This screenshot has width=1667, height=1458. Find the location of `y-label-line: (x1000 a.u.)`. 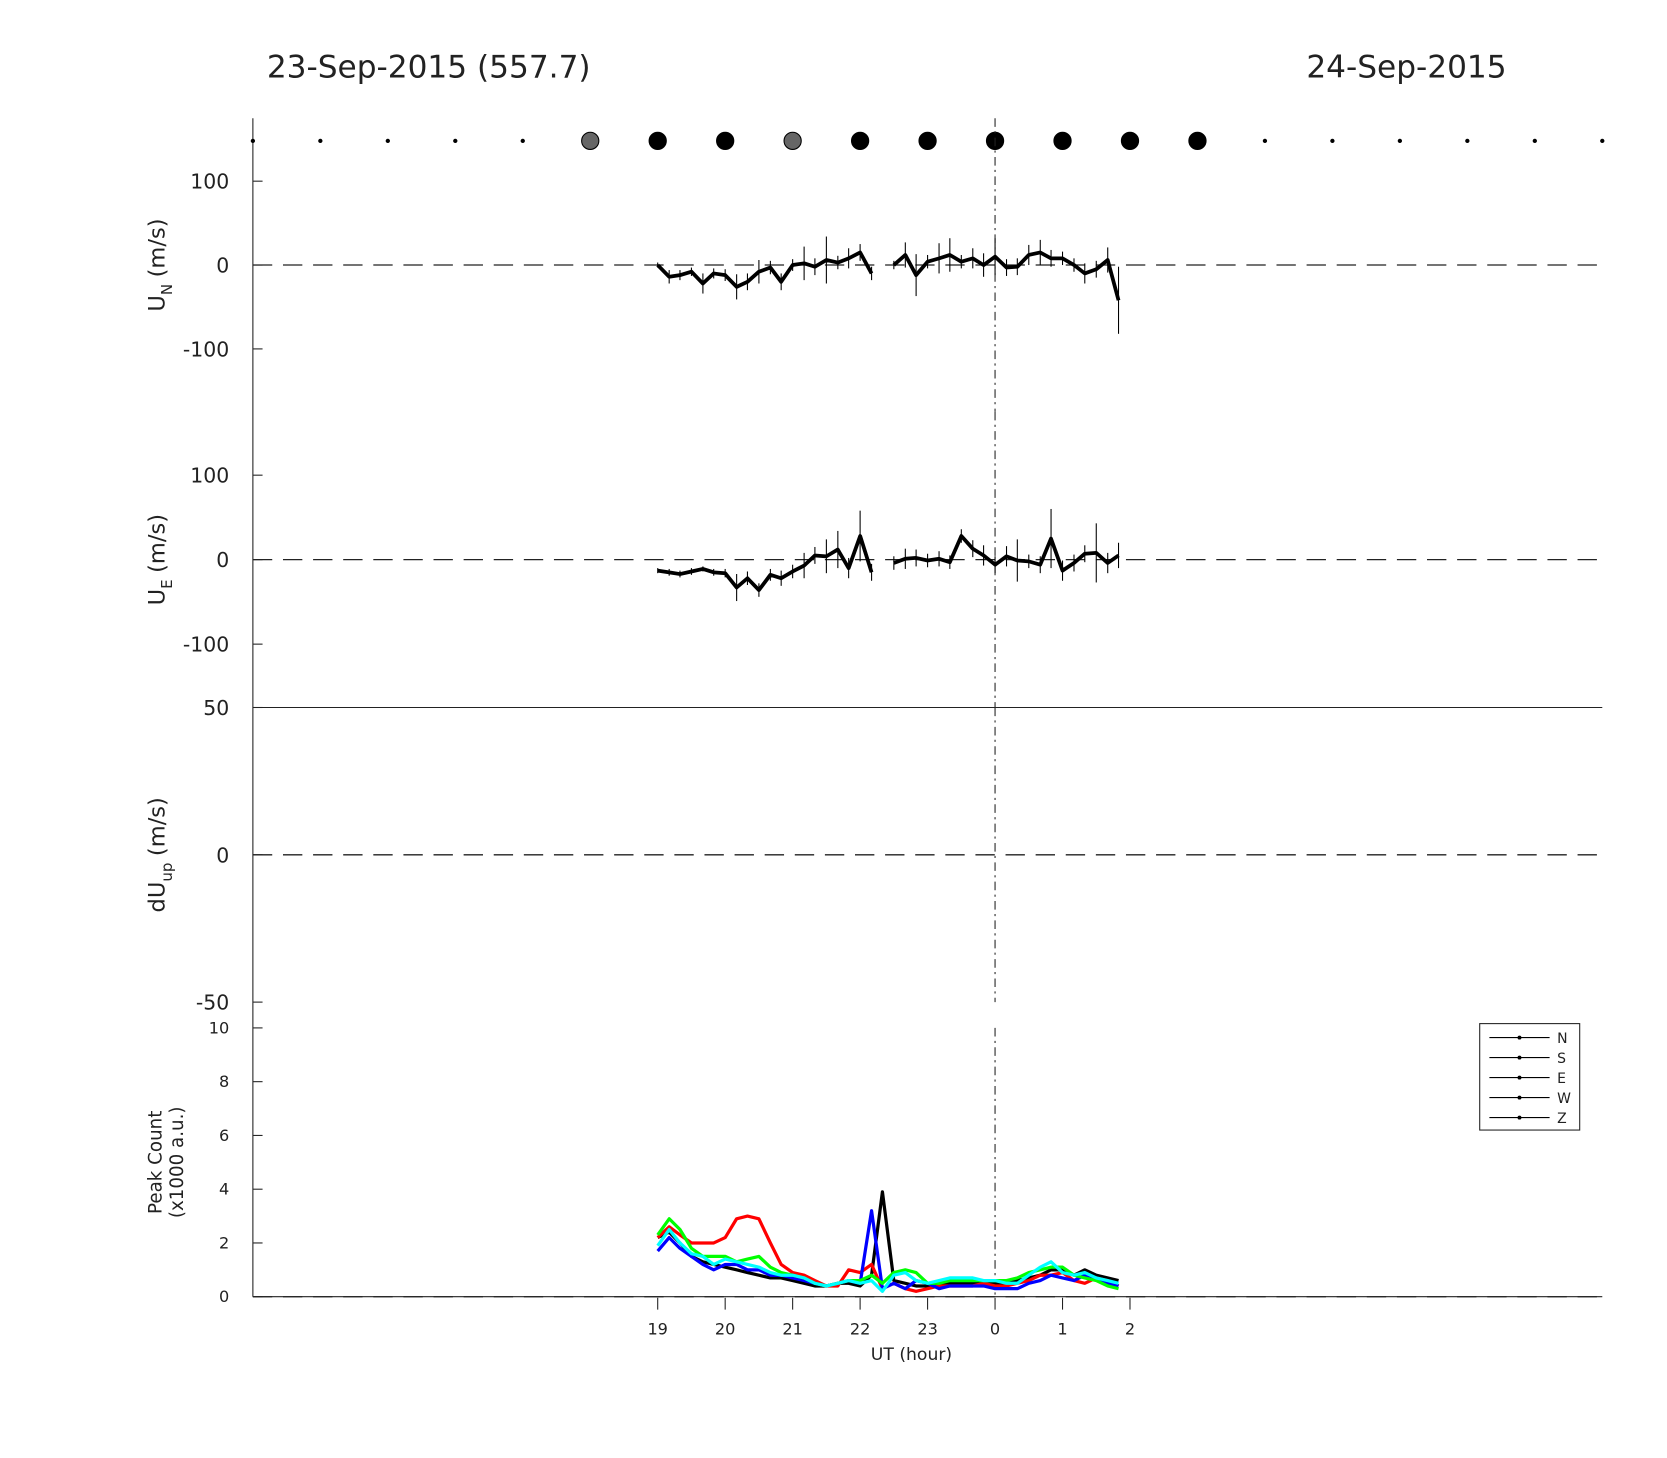

y-label-line: (x1000 a.u.) is located at coordinates (177, 1162).